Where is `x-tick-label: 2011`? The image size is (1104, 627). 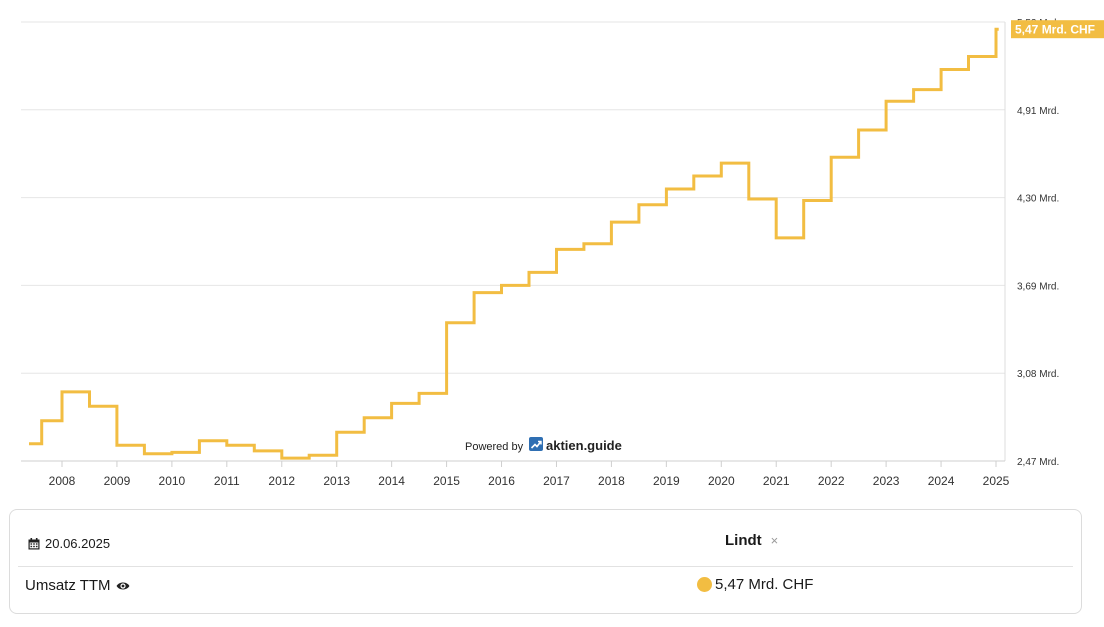 x-tick-label: 2011 is located at coordinates (227, 481).